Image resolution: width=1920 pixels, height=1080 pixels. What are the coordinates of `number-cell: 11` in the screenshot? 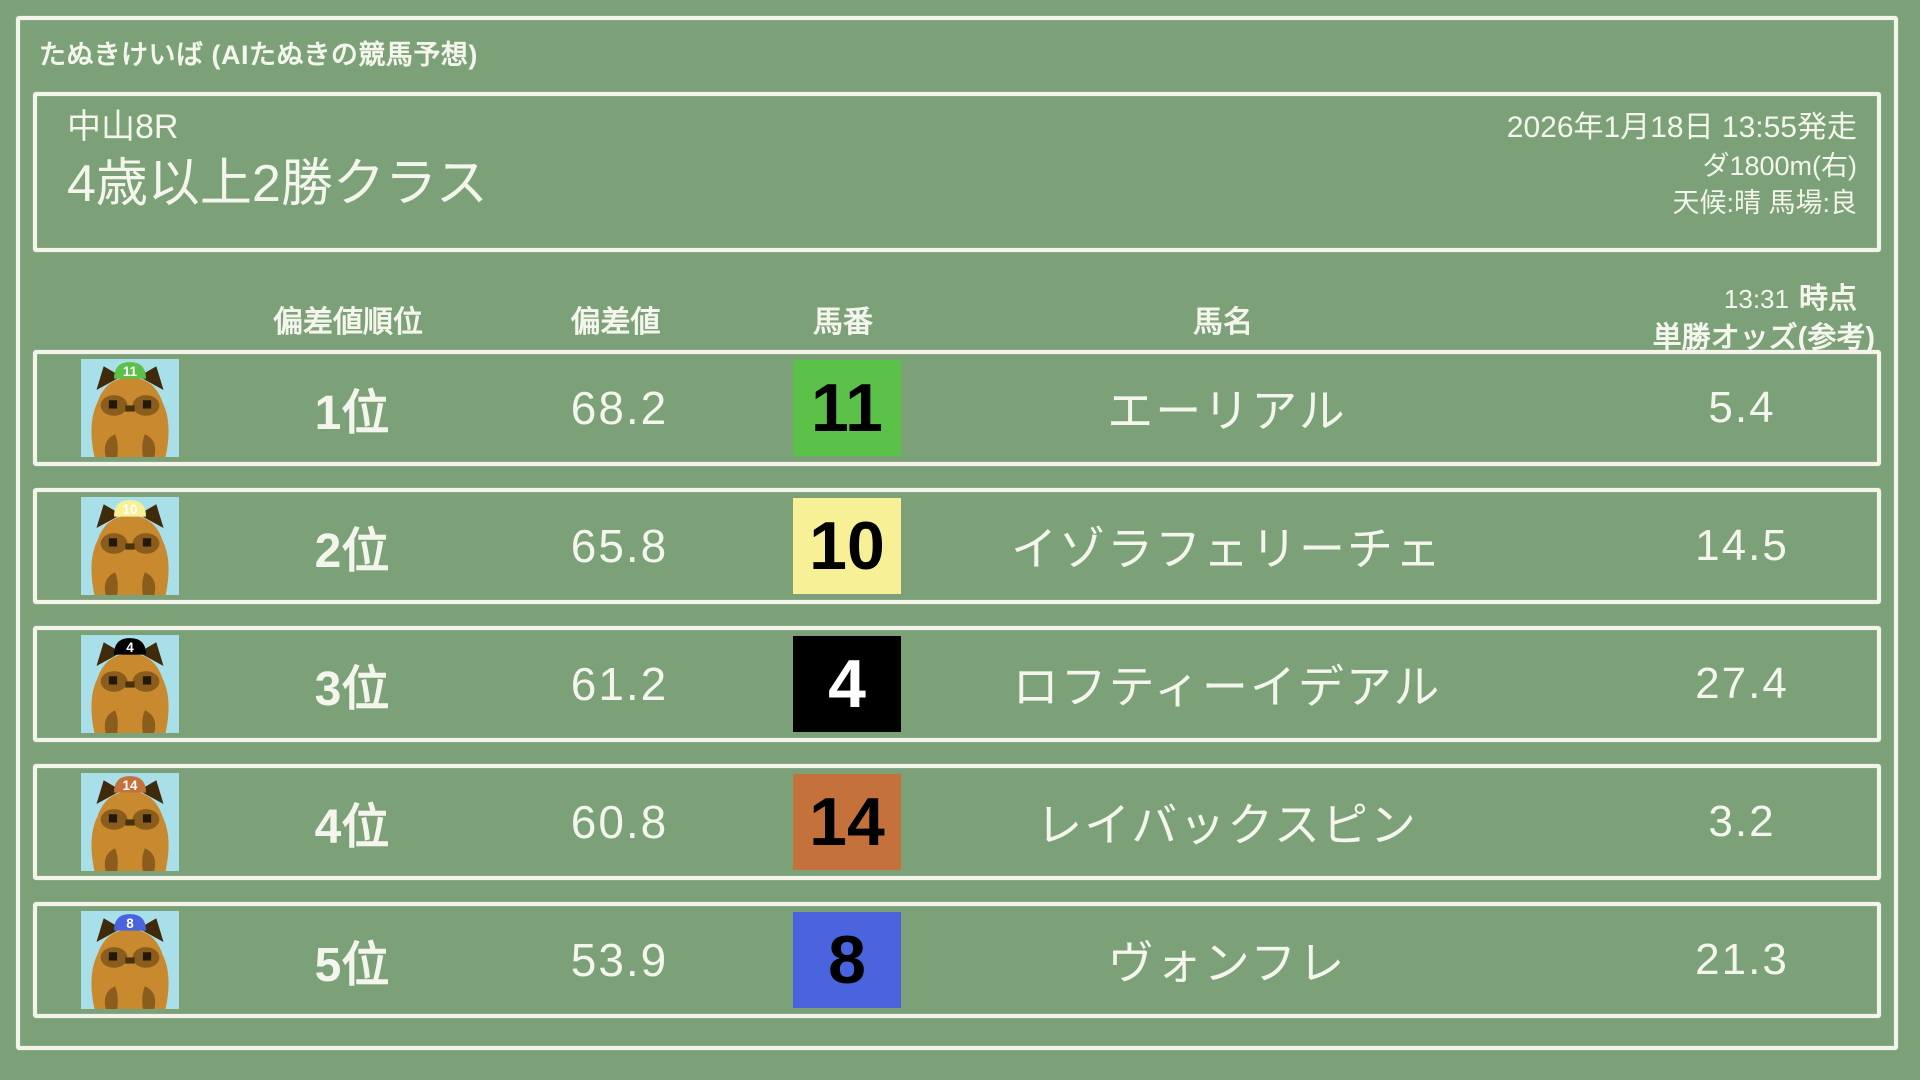 It's located at (847, 408).